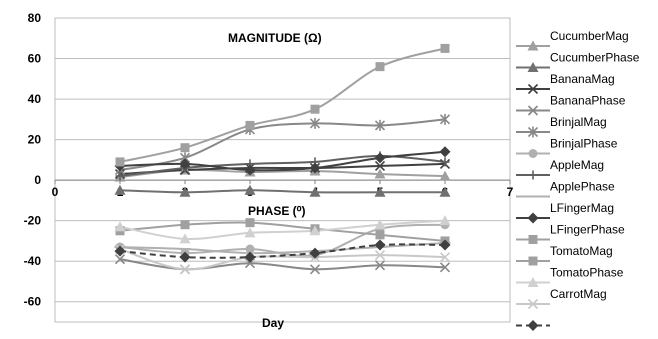 This screenshot has height=339, width=658. What do you see at coordinates (33, 261) in the screenshot?
I see `y-tick-label: -40` at bounding box center [33, 261].